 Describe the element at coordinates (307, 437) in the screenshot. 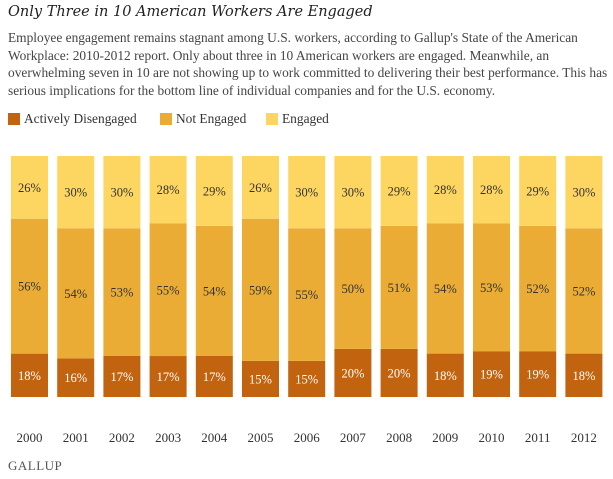

I see `x-tick-label-2006: 2006` at that location.